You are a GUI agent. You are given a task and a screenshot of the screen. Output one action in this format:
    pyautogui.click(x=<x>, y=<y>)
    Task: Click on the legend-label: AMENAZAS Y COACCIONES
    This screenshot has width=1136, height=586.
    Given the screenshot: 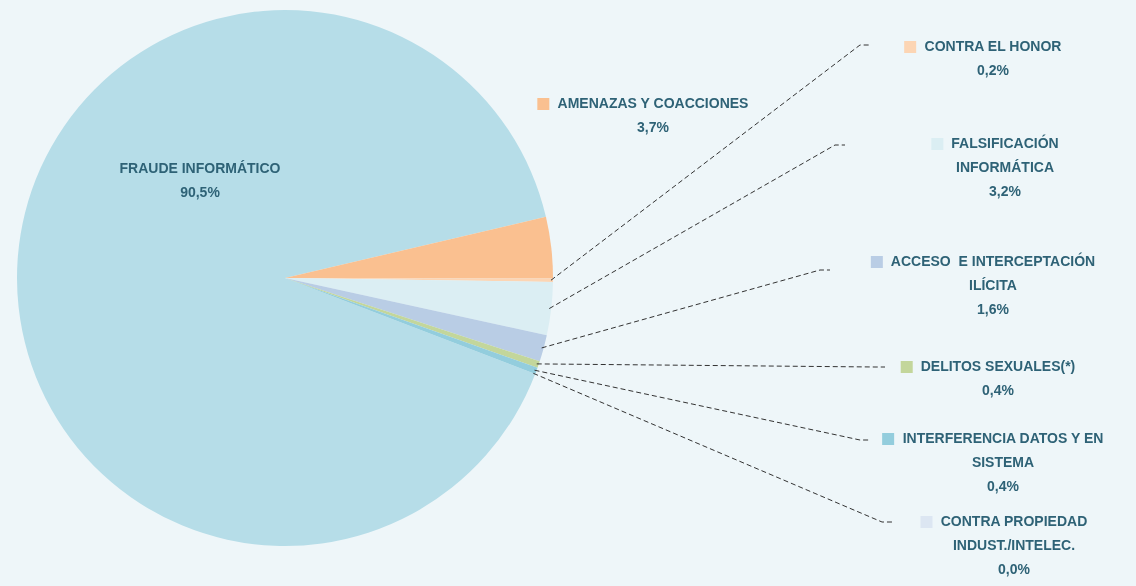 What is the action you would take?
    pyautogui.click(x=653, y=102)
    